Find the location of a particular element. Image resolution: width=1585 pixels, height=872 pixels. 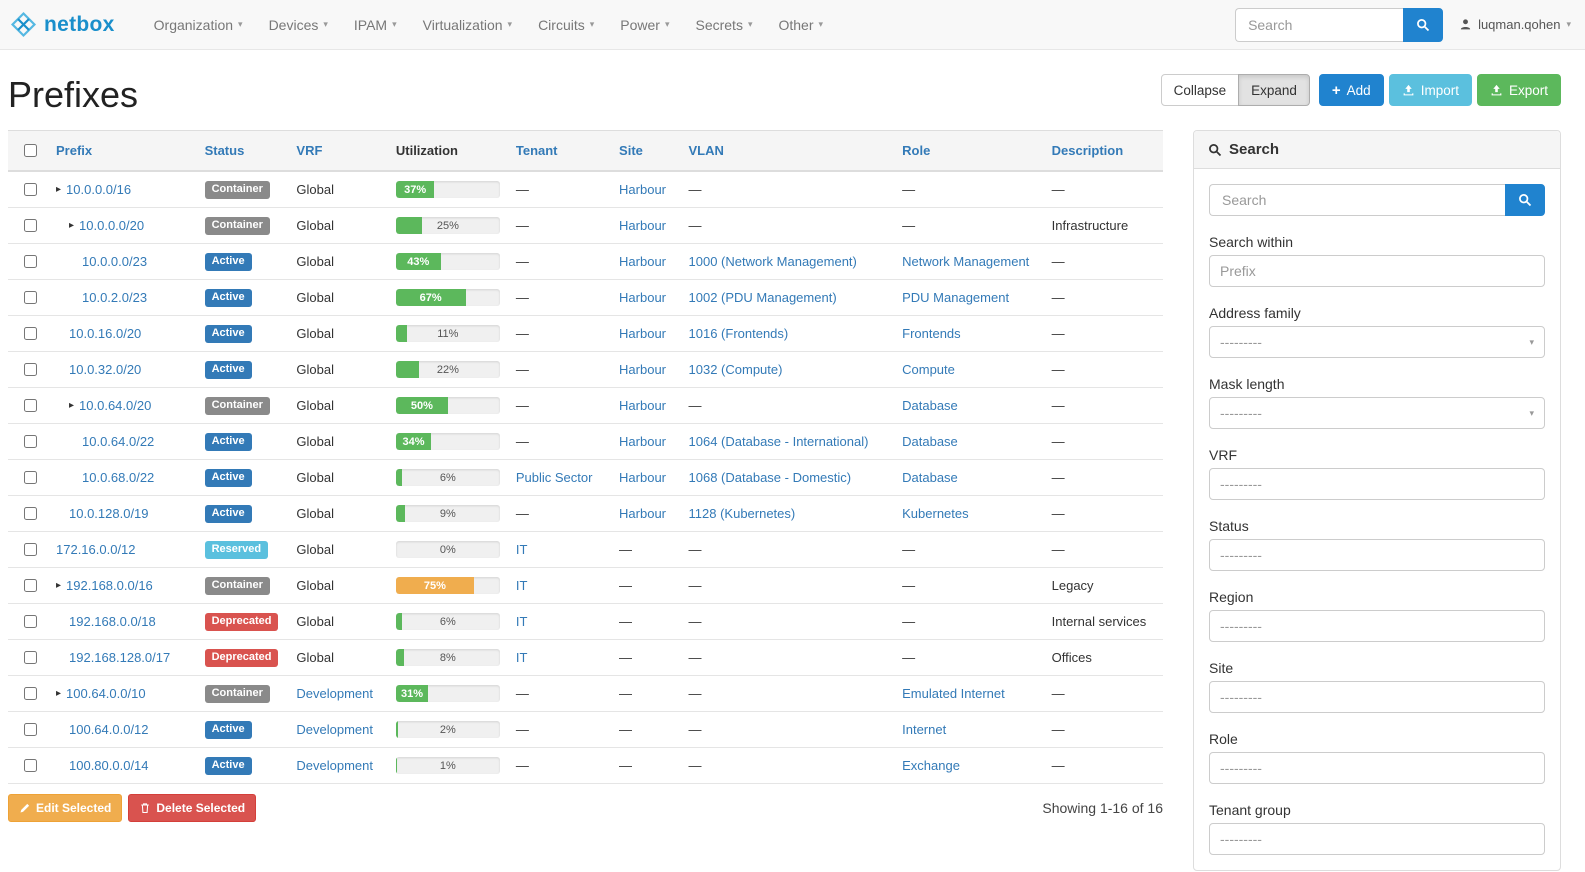

prefix-link: 192.168.0.0/18 is located at coordinates (112, 621).